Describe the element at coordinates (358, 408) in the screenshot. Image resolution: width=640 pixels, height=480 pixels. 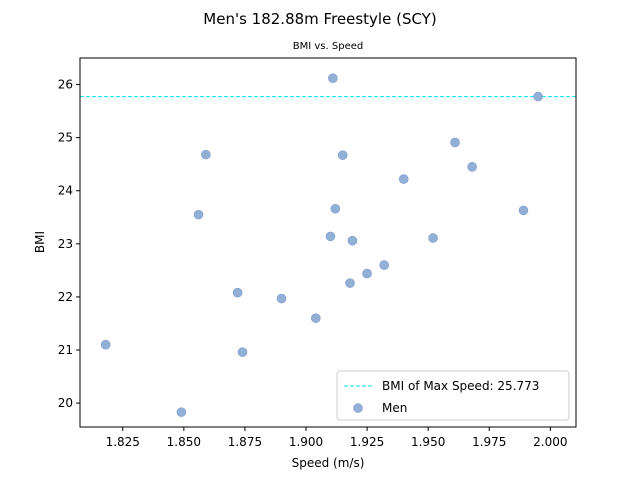
I see `legend-men-marker` at that location.